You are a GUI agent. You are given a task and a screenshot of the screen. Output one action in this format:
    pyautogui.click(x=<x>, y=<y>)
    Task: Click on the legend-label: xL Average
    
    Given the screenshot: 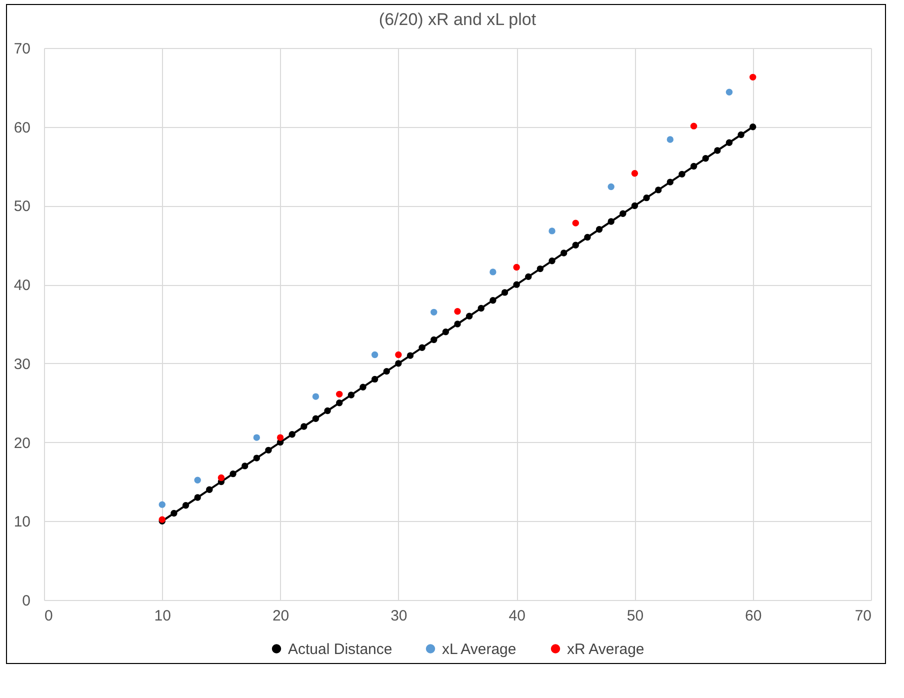 What is the action you would take?
    pyautogui.click(x=479, y=649)
    